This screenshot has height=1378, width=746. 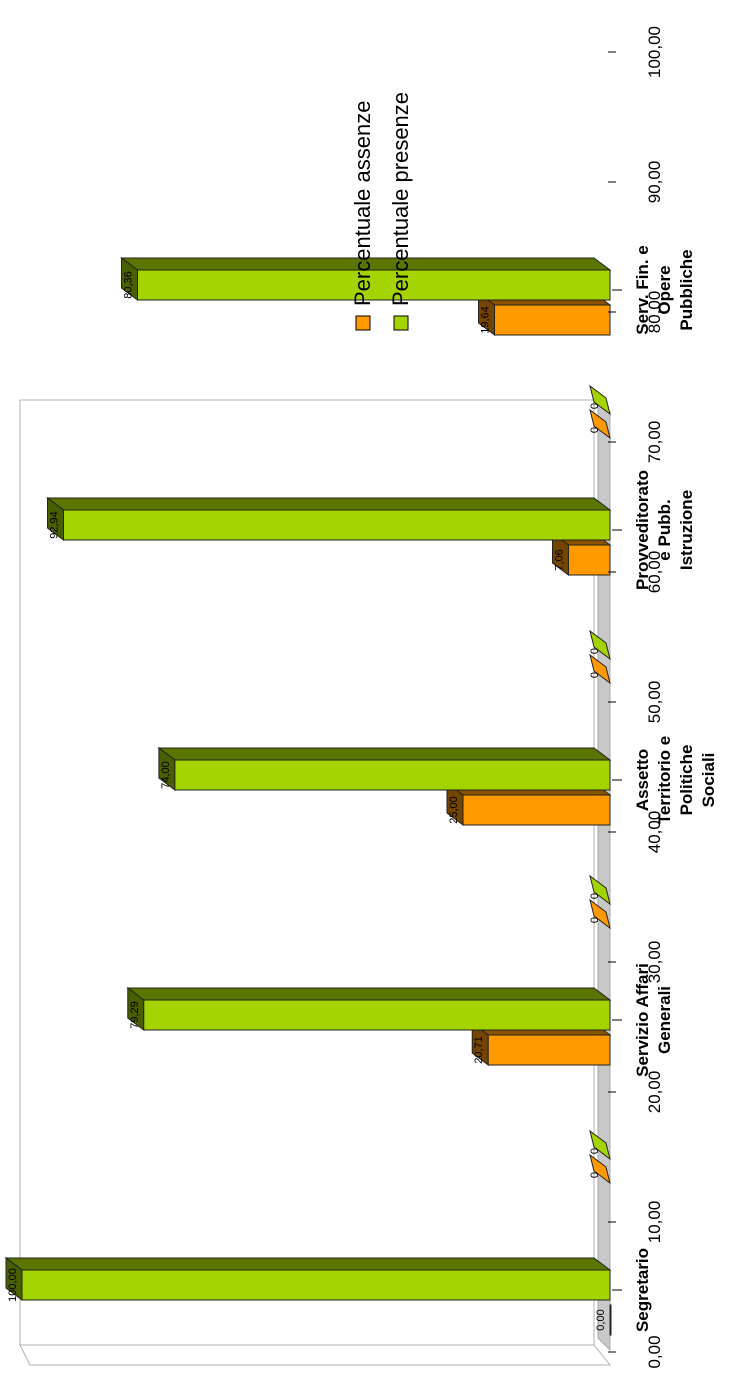 What do you see at coordinates (664, 529) in the screenshot?
I see `category-label: e Pubb.` at bounding box center [664, 529].